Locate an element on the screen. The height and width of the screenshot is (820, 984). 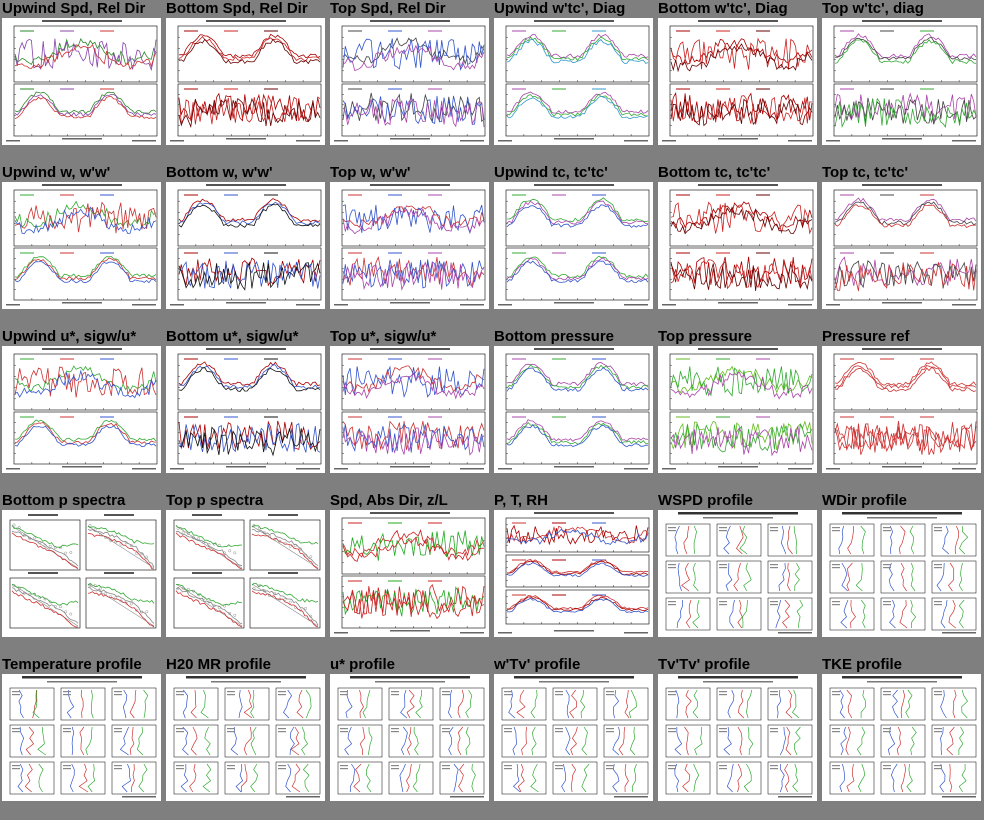
plot-cell-top-tc-tc-tc: Top tc, tc'tc' is located at coordinates (902, 246).